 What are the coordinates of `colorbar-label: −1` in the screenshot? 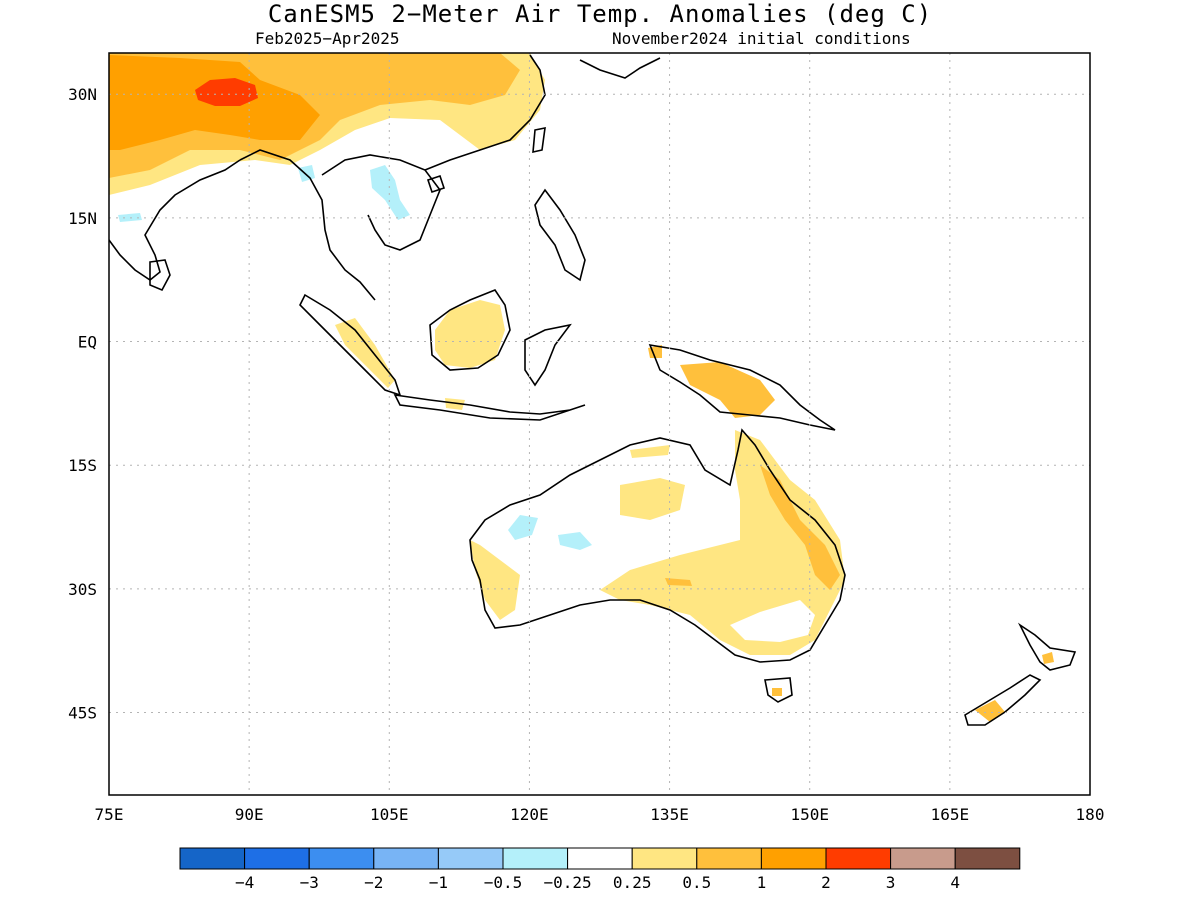 It's located at (438, 882).